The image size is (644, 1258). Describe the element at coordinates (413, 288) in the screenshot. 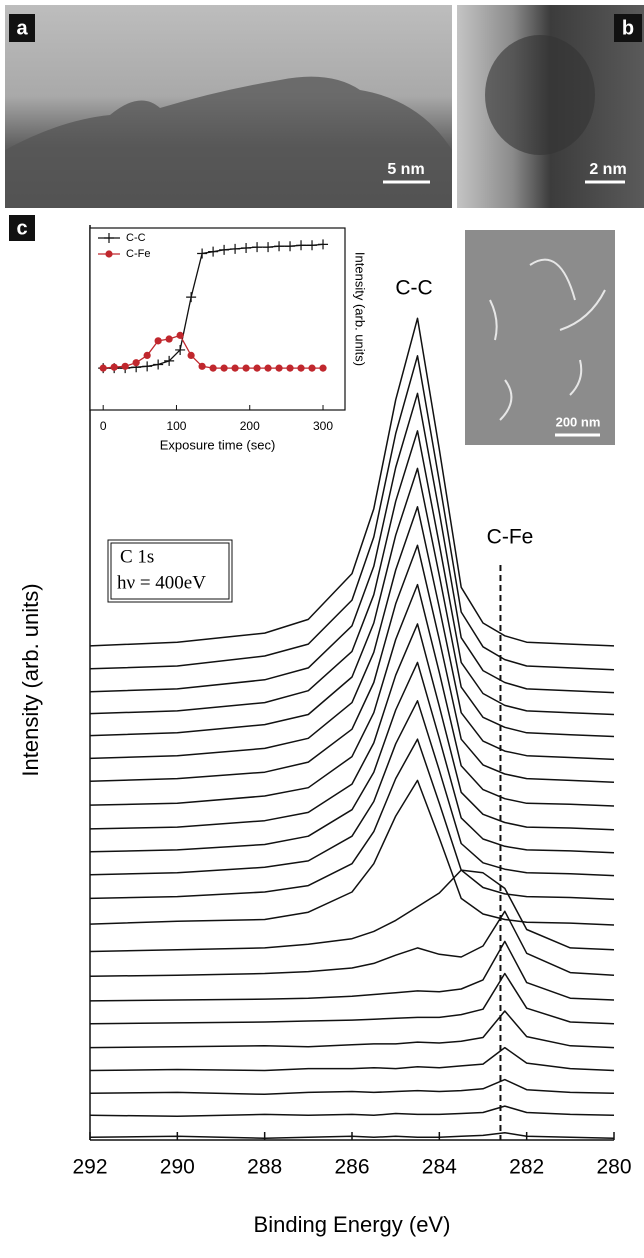

I see `annotation: C-C` at that location.